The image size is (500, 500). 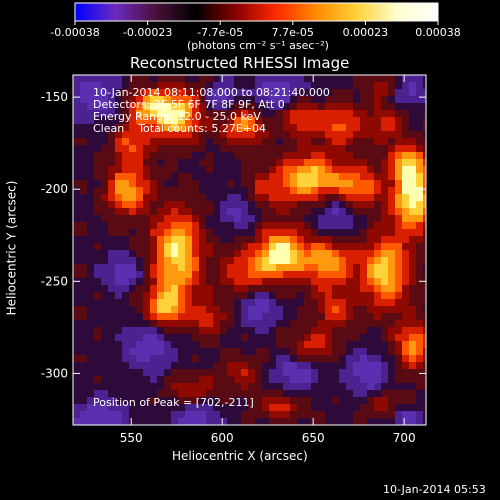 I want to click on x-tick-label: 650, so click(x=313, y=438).